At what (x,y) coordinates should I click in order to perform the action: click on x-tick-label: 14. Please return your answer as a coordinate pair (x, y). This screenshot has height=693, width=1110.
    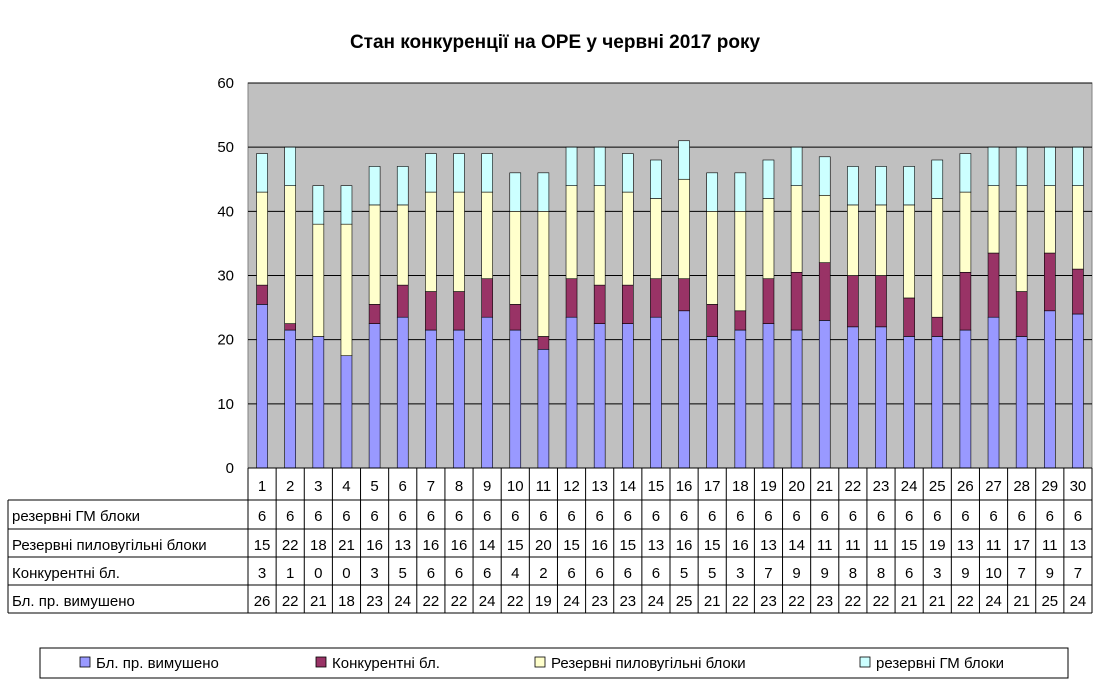
    Looking at the image, I should click on (627, 486).